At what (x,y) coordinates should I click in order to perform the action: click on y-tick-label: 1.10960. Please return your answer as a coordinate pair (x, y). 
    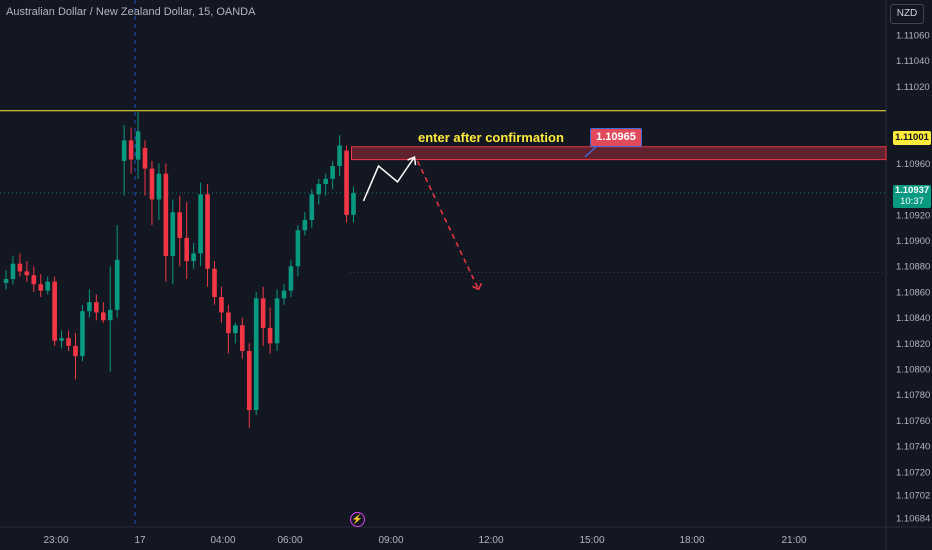
    Looking at the image, I should click on (913, 164).